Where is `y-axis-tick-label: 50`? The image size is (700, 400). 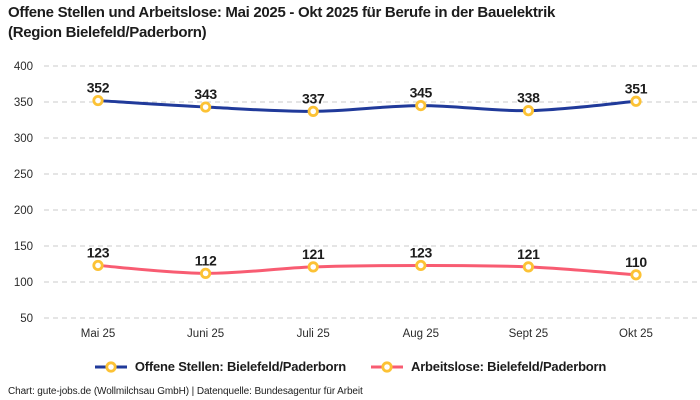 y-axis-tick-label: 50 is located at coordinates (26, 319).